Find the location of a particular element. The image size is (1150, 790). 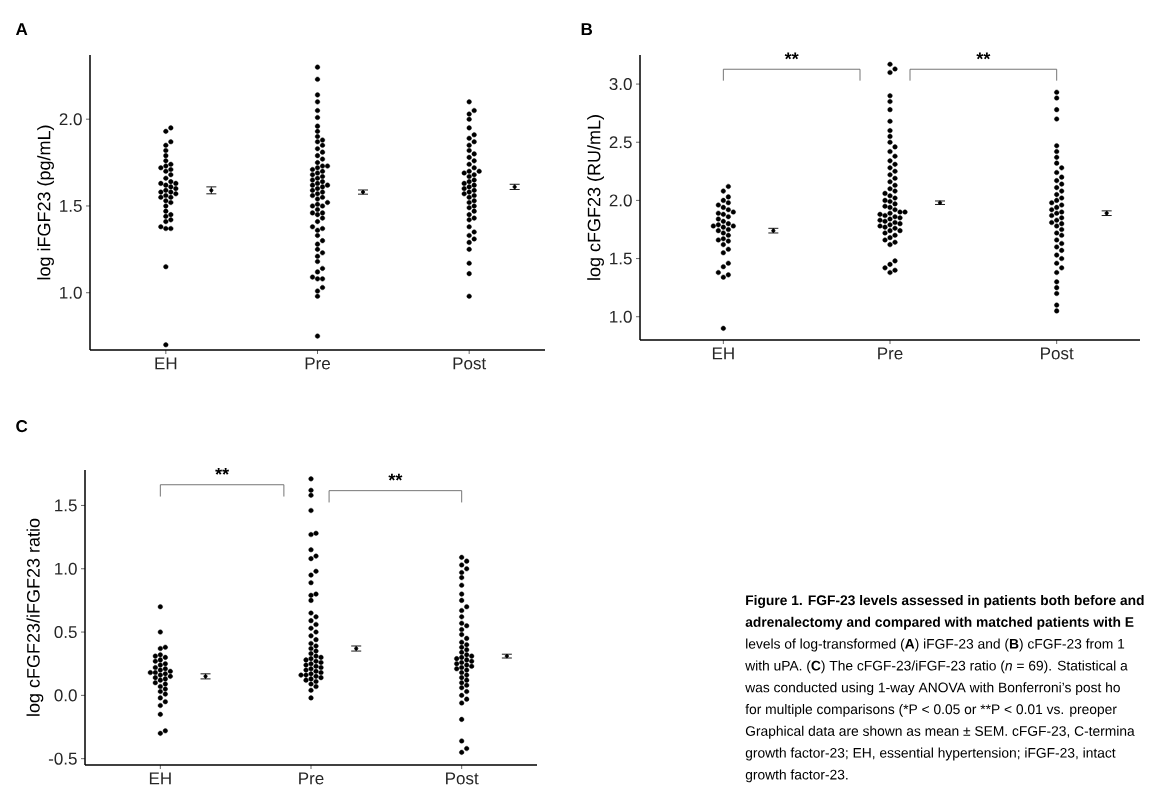

chart-title: C is located at coordinates (22, 426).